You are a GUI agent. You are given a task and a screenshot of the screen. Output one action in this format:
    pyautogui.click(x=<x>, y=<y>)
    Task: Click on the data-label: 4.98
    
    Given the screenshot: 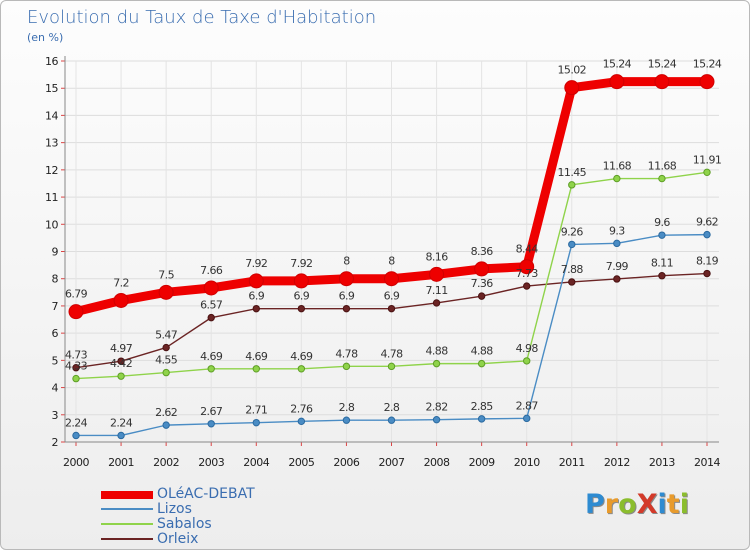 What is the action you would take?
    pyautogui.click(x=527, y=348)
    